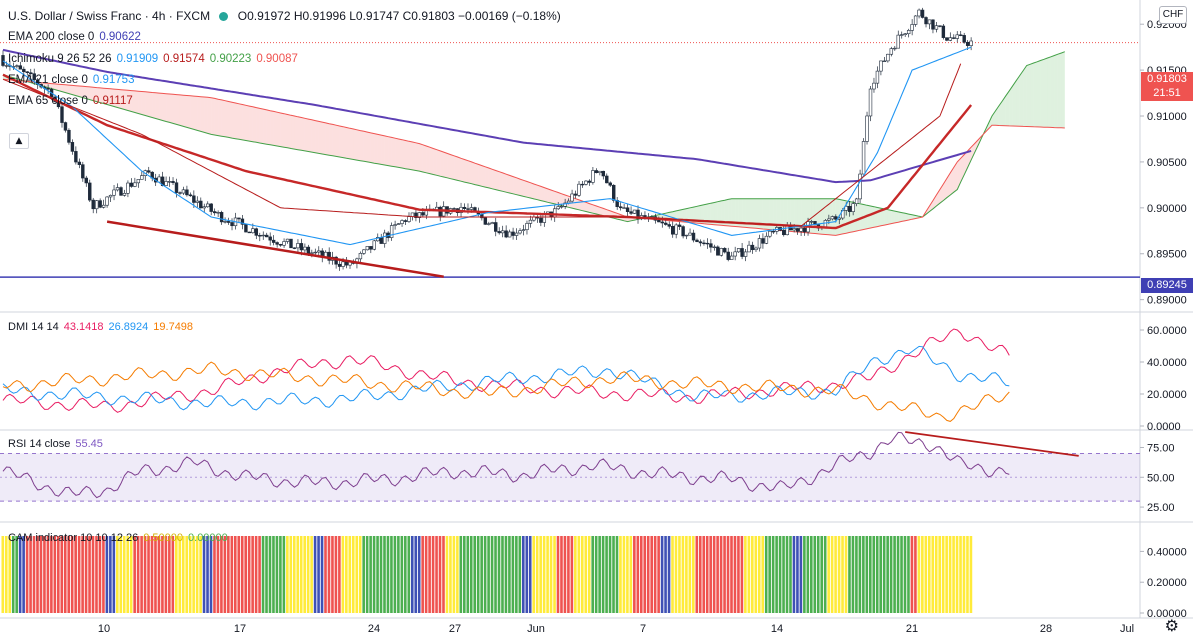  Describe the element at coordinates (120, 538) in the screenshot. I see `legend-cam: CAM indicator 10 10 12 26 0.50000 0.00000` at that location.